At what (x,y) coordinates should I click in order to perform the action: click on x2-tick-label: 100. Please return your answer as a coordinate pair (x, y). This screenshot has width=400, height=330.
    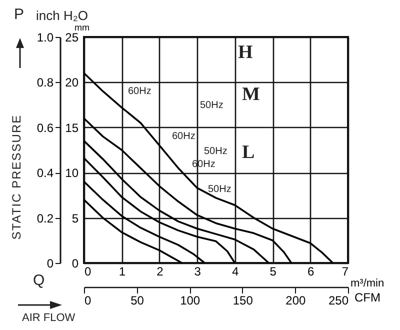
    Looking at the image, I should click on (190, 301).